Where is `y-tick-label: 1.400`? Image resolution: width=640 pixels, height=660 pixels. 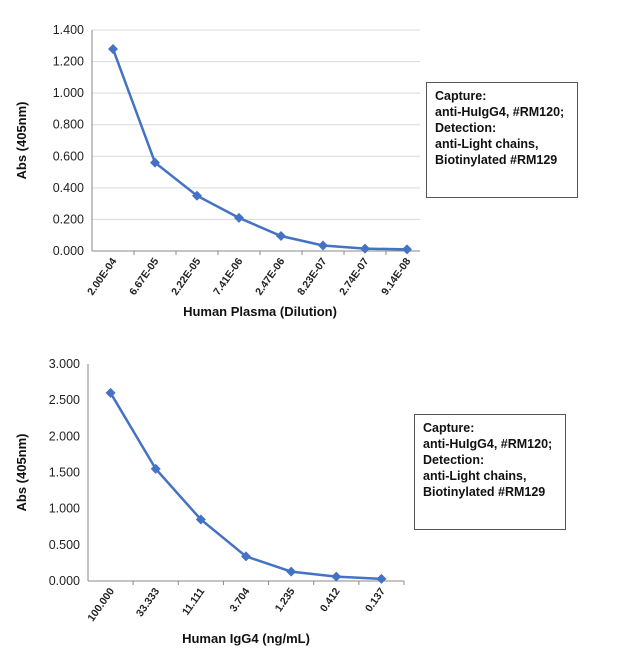
y-tick-label: 1.400 is located at coordinates (68, 30).